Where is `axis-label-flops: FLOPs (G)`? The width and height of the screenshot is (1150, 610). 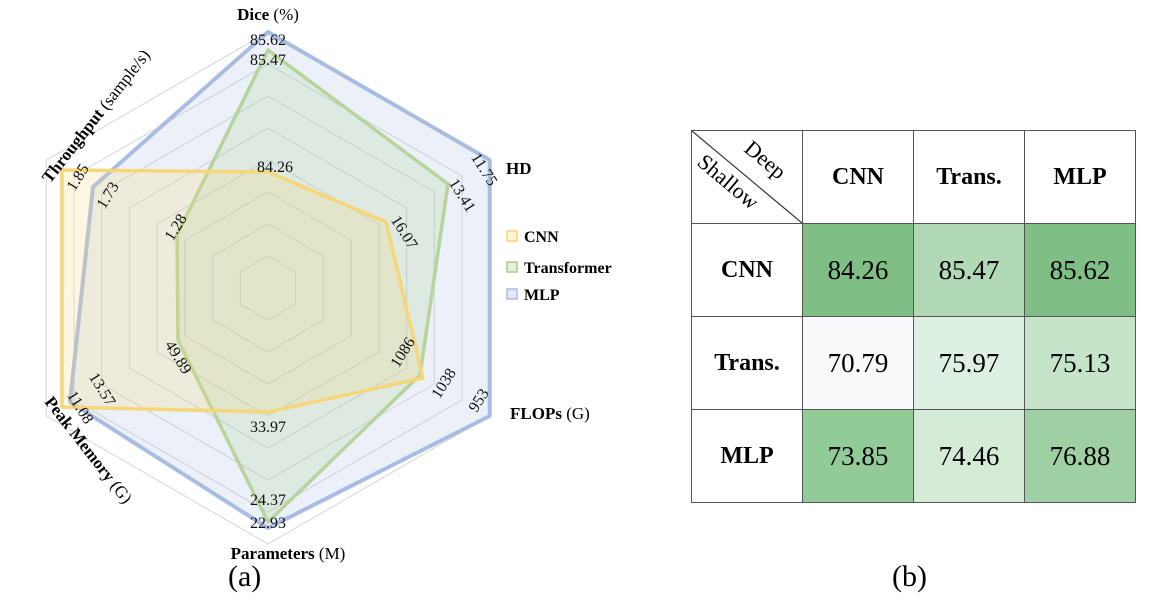
axis-label-flops: FLOPs (G) is located at coordinates (550, 413).